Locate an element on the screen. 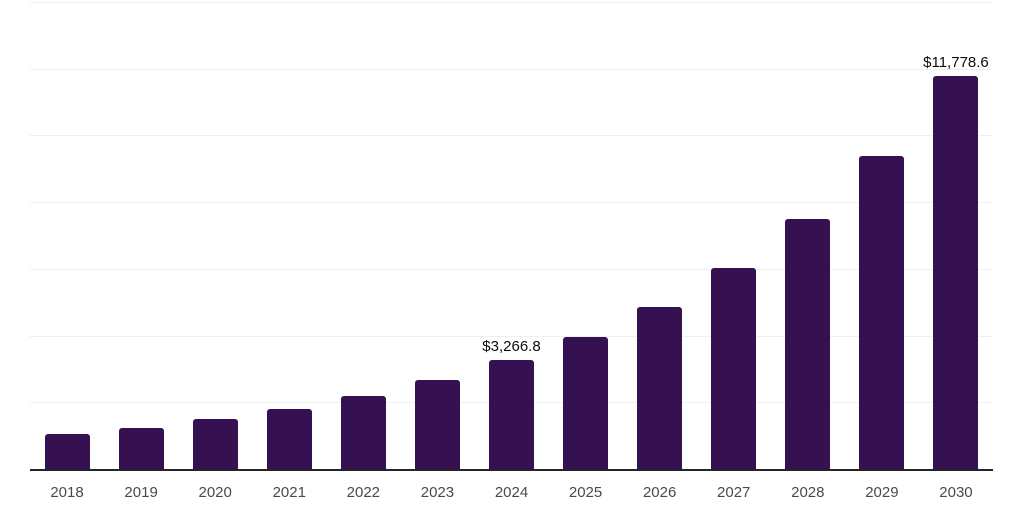 The width and height of the screenshot is (1024, 512). x-tick-label-2022: 2022 is located at coordinates (363, 492).